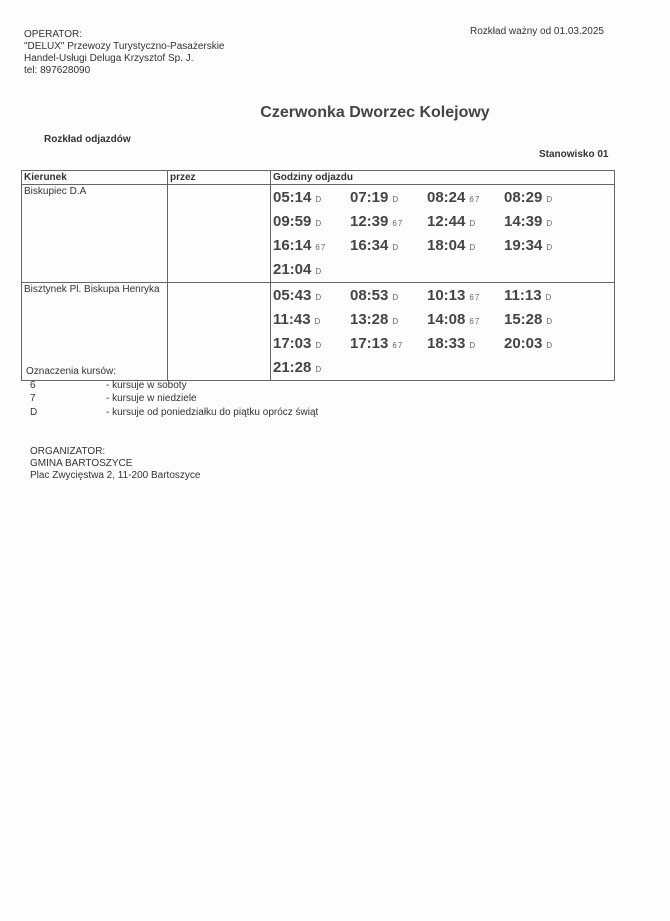 The image size is (670, 921). I want to click on departure-time: 14:39, so click(523, 221).